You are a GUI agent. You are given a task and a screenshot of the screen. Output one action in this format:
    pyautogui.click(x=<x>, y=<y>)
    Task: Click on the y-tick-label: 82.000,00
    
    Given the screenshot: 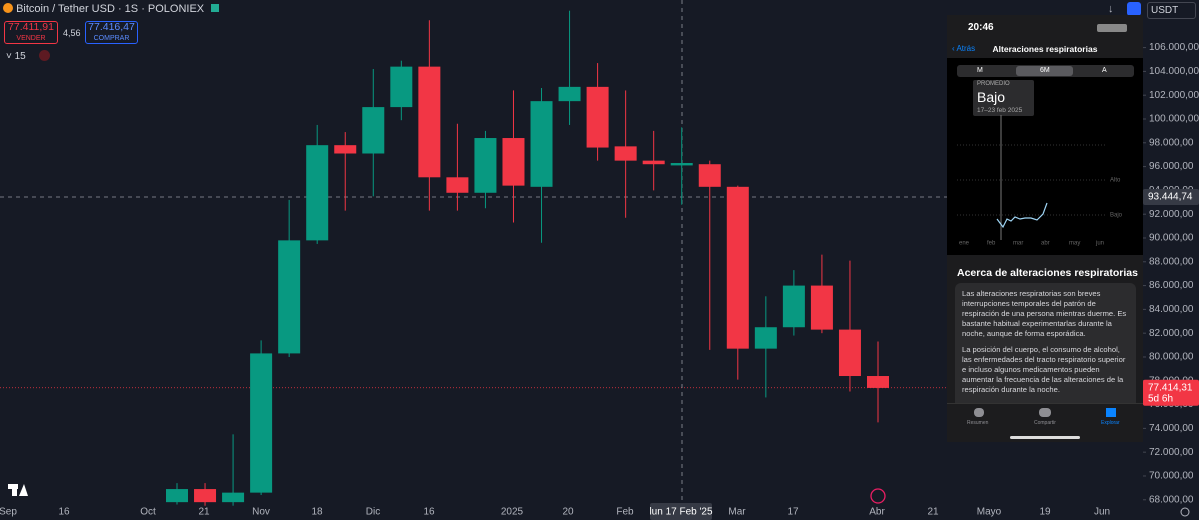 What is the action you would take?
    pyautogui.click(x=1171, y=333)
    